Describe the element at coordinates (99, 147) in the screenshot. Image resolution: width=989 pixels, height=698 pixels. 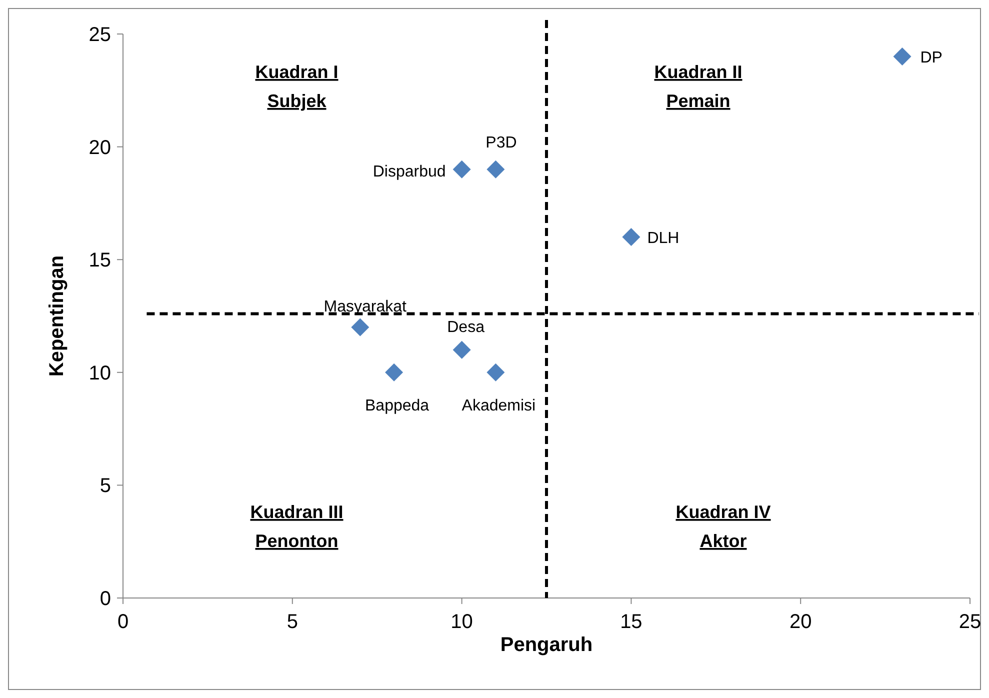
I see `y-tick-label: 20` at that location.